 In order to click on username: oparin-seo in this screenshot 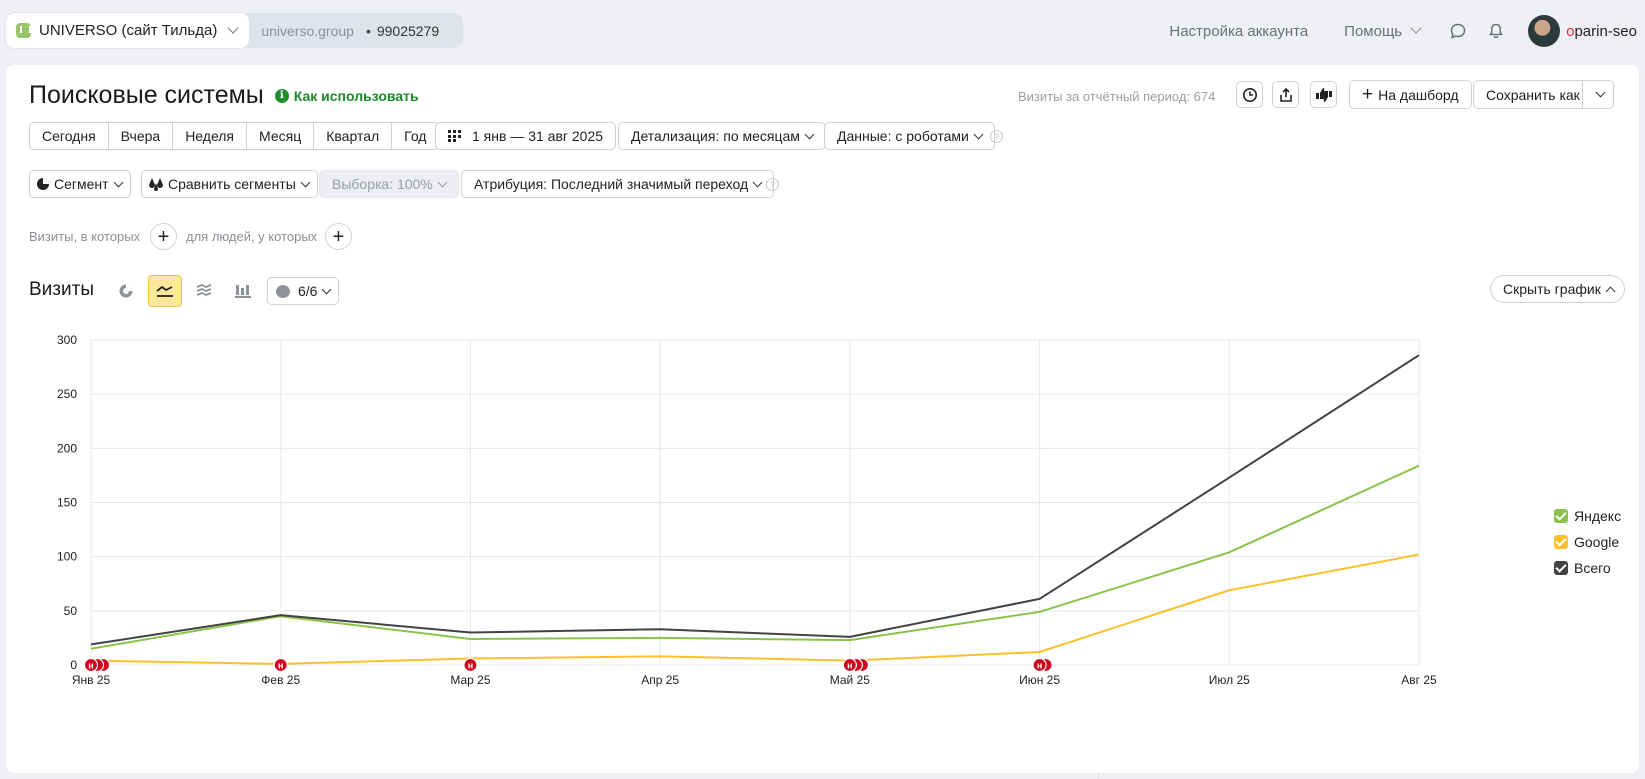, I will do `click(1601, 31)`.